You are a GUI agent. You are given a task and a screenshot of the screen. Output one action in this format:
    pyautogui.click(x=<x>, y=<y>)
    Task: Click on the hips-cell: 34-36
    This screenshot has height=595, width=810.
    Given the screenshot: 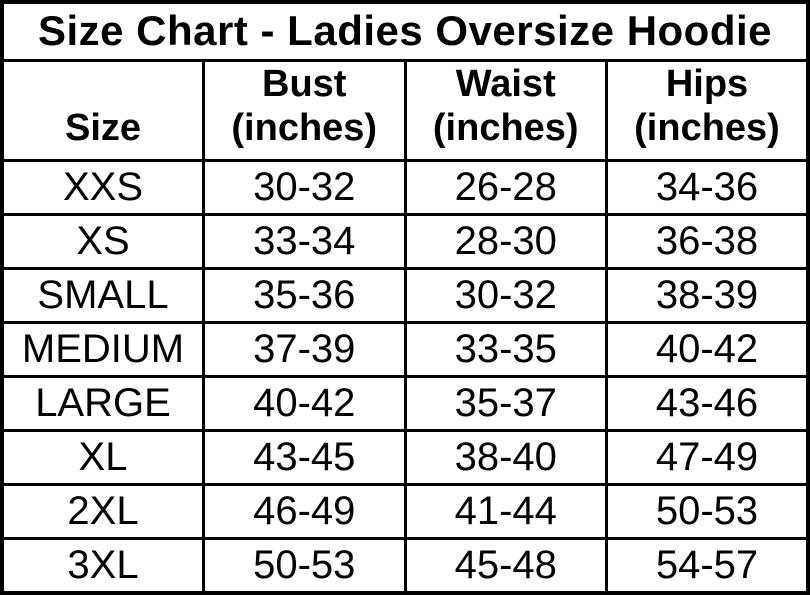 What is the action you would take?
    pyautogui.click(x=707, y=188)
    